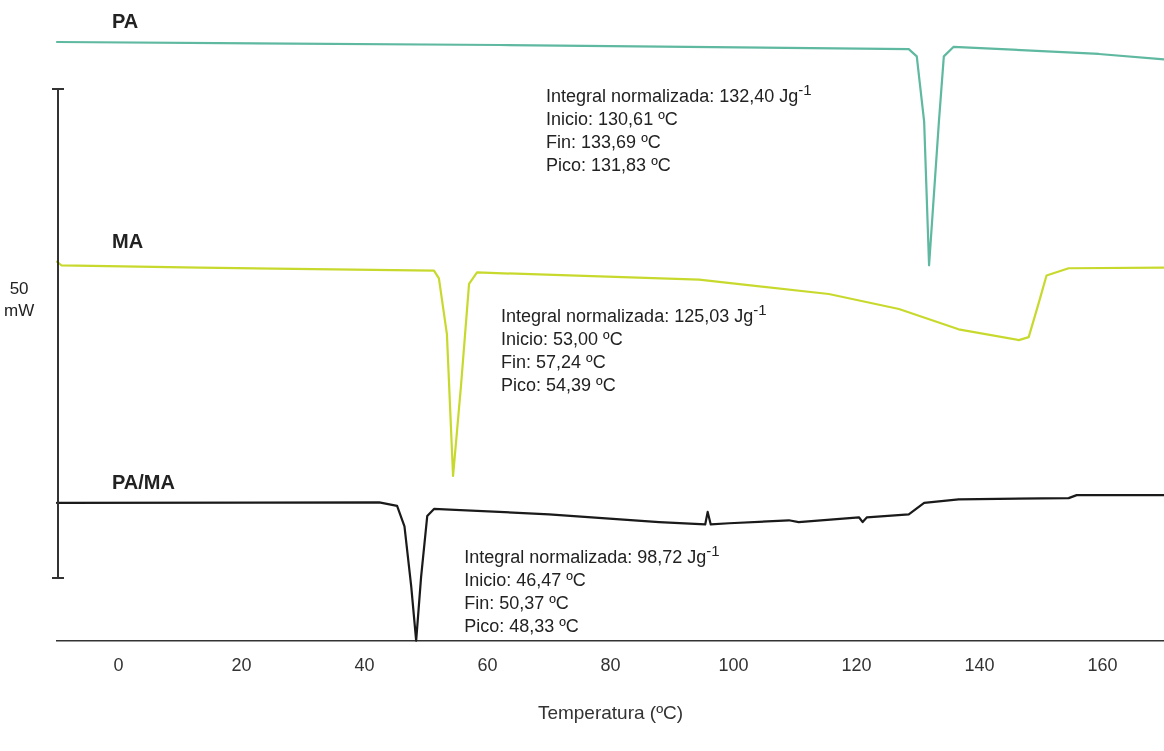  What do you see at coordinates (143, 481) in the screenshot?
I see `series-label: PA/MA` at bounding box center [143, 481].